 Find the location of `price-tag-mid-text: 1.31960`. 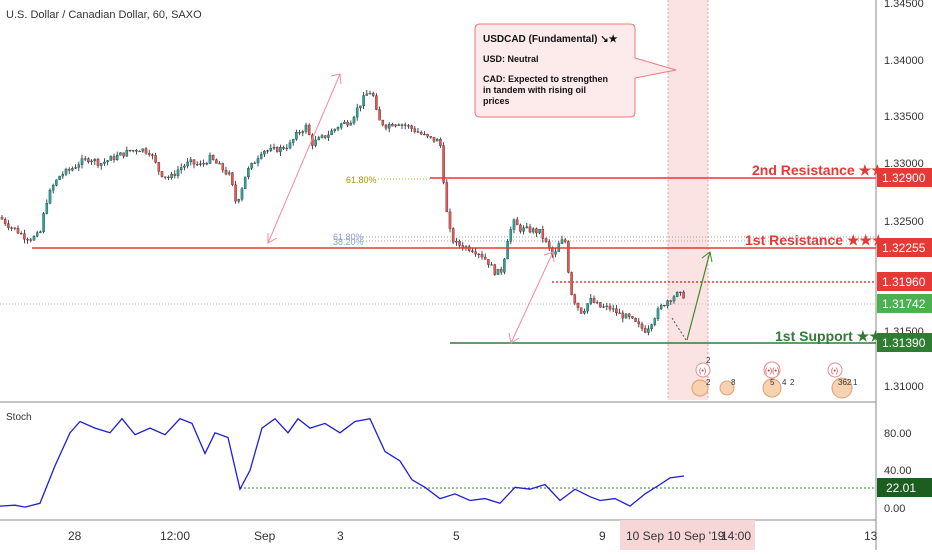

price-tag-mid-text: 1.31960 is located at coordinates (904, 282).